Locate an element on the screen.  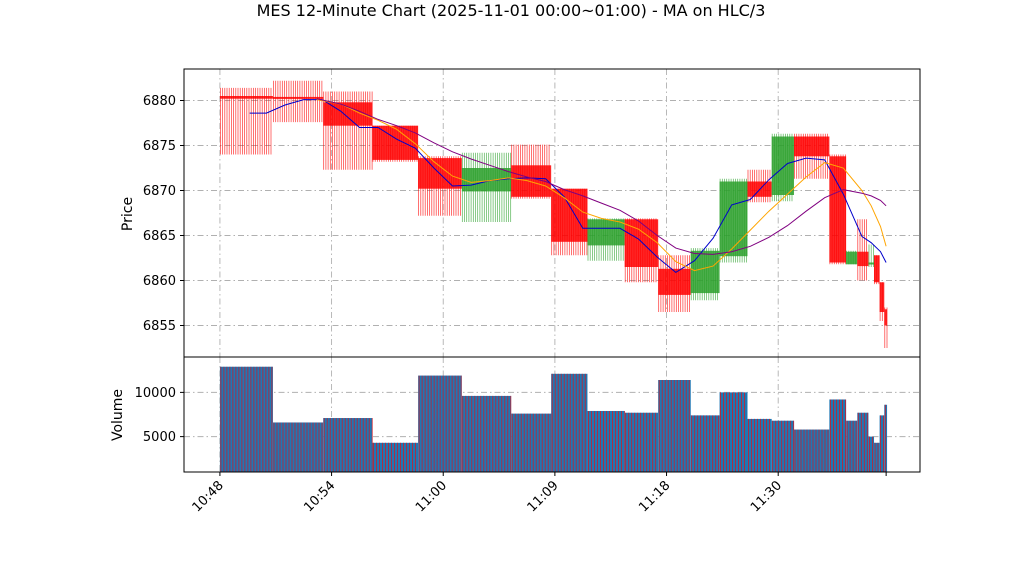
volume-bars is located at coordinates (553, 419).